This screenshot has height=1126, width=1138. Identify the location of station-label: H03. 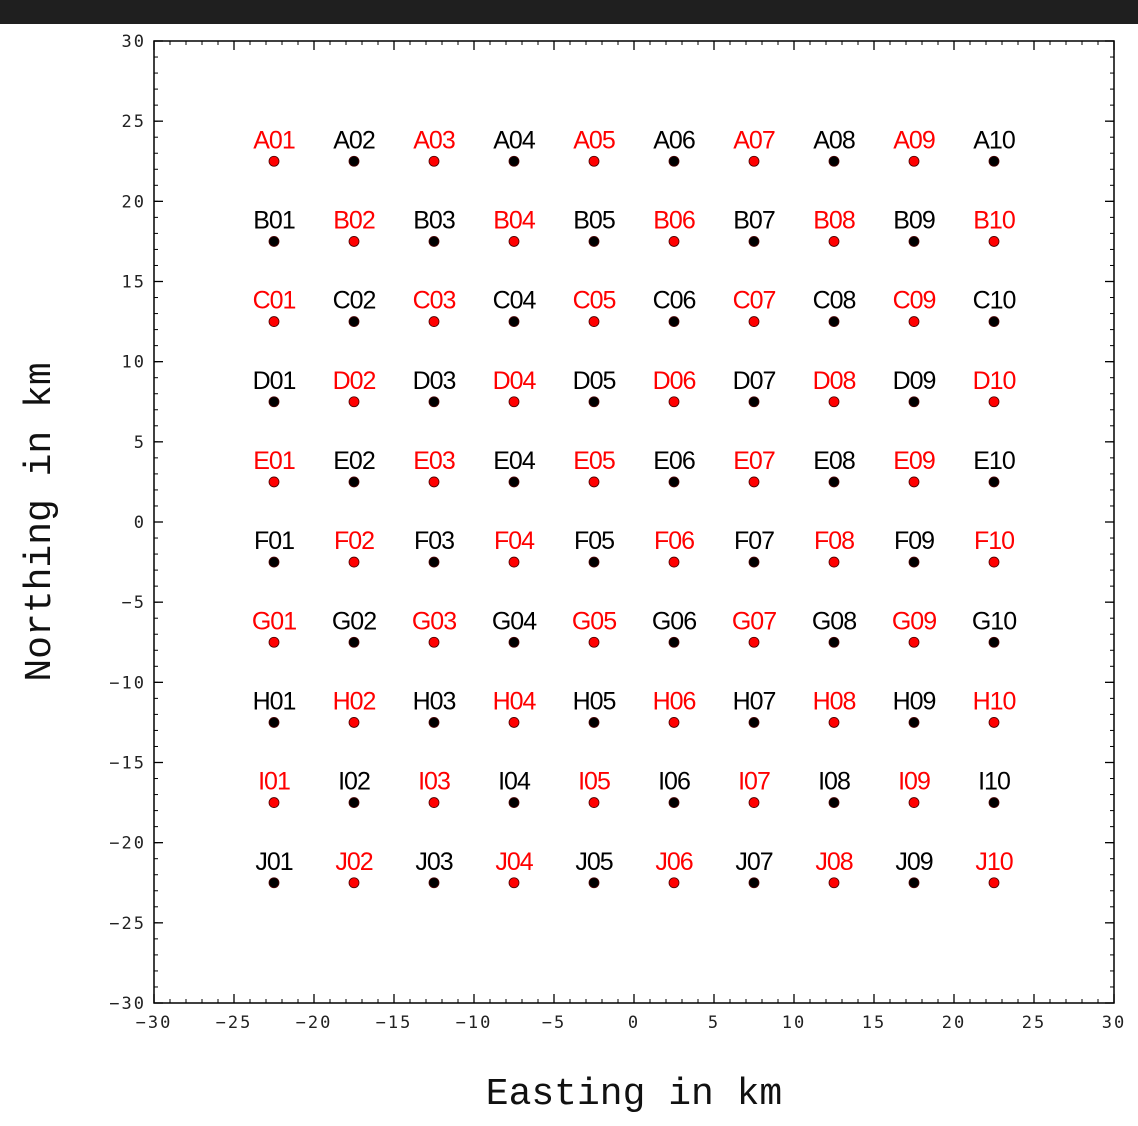
(434, 701).